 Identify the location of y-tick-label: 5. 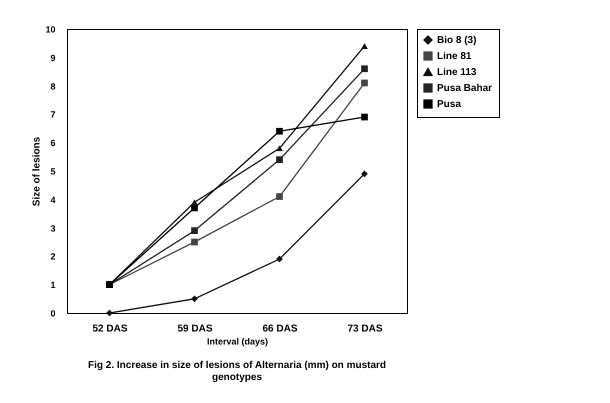
(53, 171).